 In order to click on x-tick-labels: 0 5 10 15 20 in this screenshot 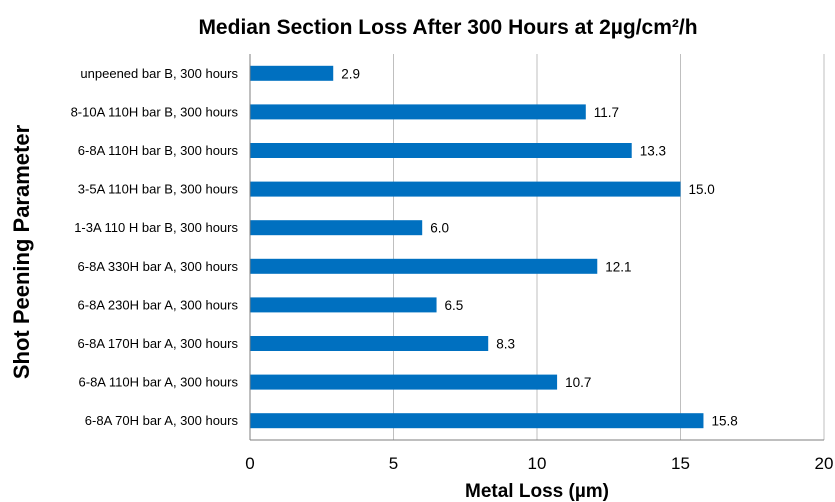, I will do `click(539, 463)`.